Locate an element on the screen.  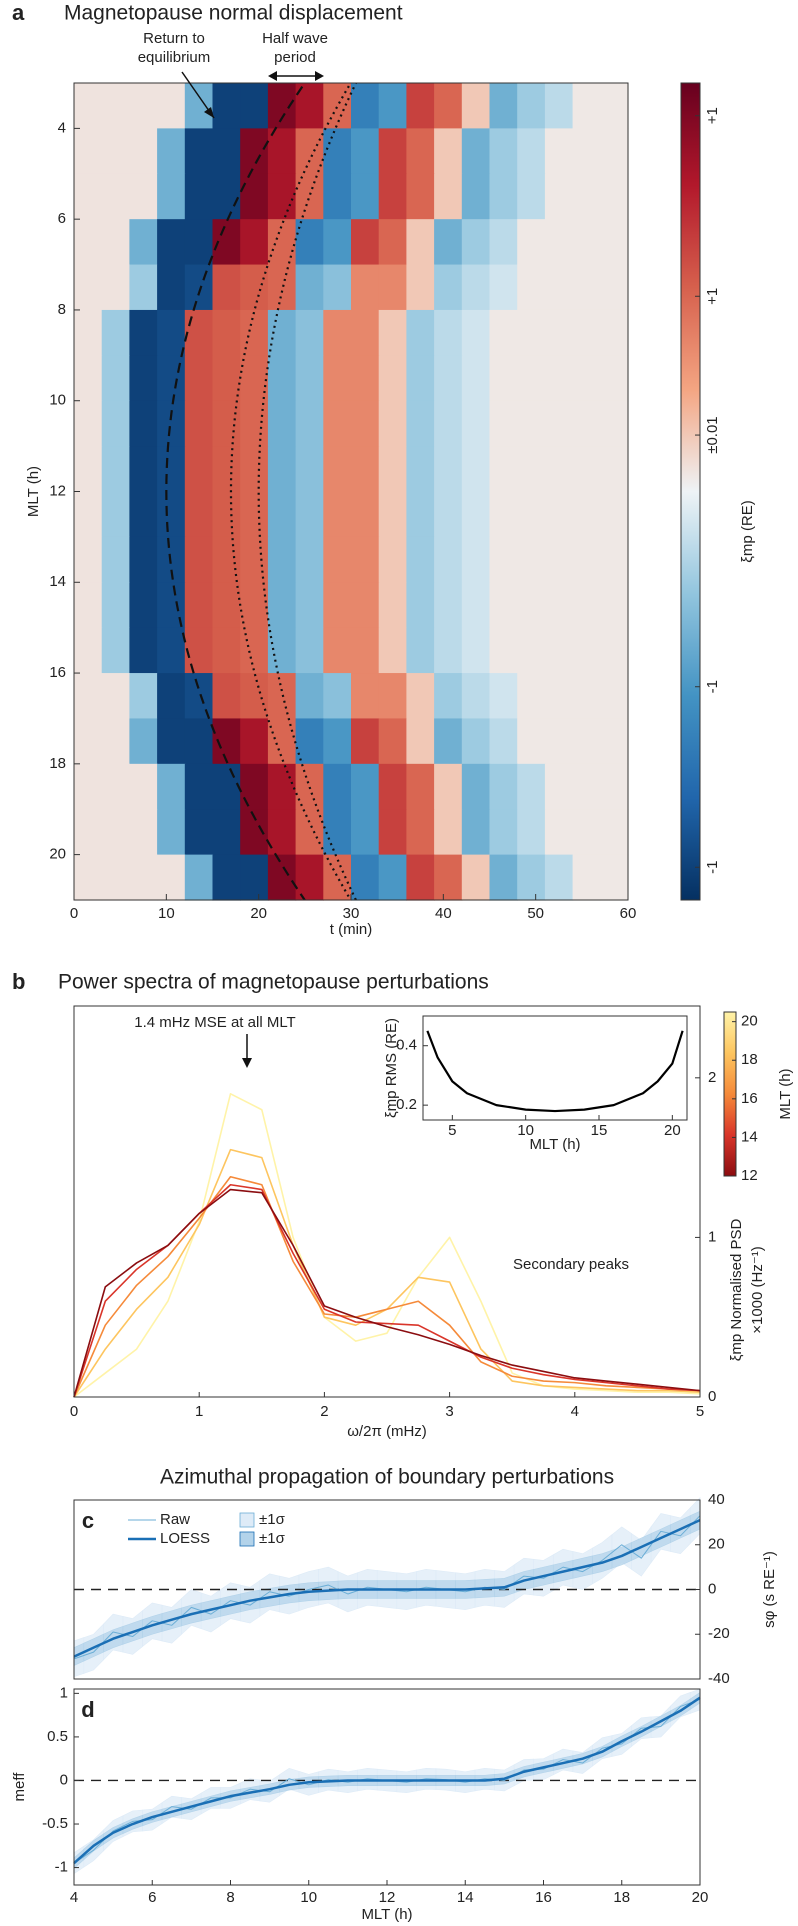
panel-letter: d is located at coordinates (87, 1709).